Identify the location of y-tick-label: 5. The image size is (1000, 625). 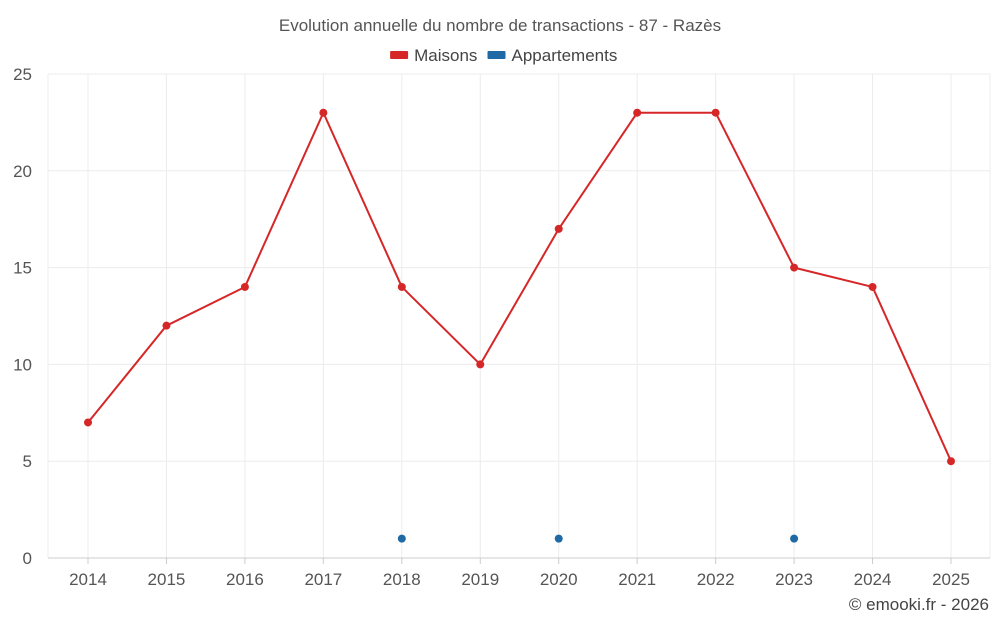
(27, 461).